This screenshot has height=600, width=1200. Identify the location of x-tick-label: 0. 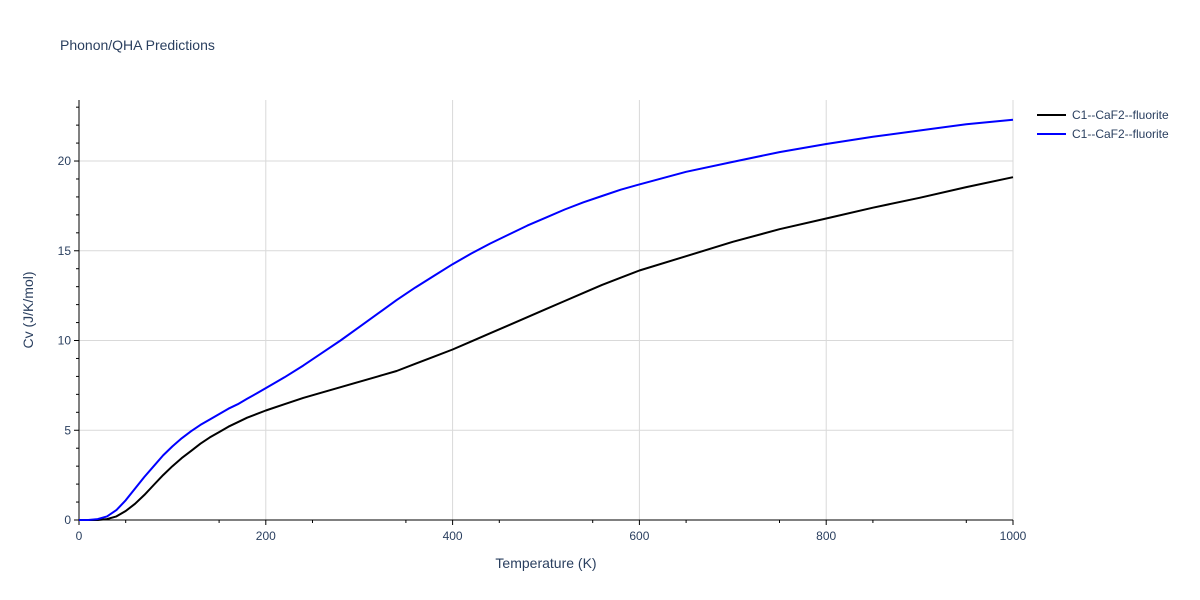
(79, 536).